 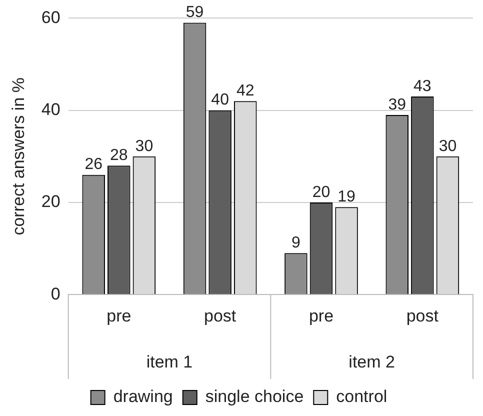 I want to click on data-label: 42, so click(x=245, y=91).